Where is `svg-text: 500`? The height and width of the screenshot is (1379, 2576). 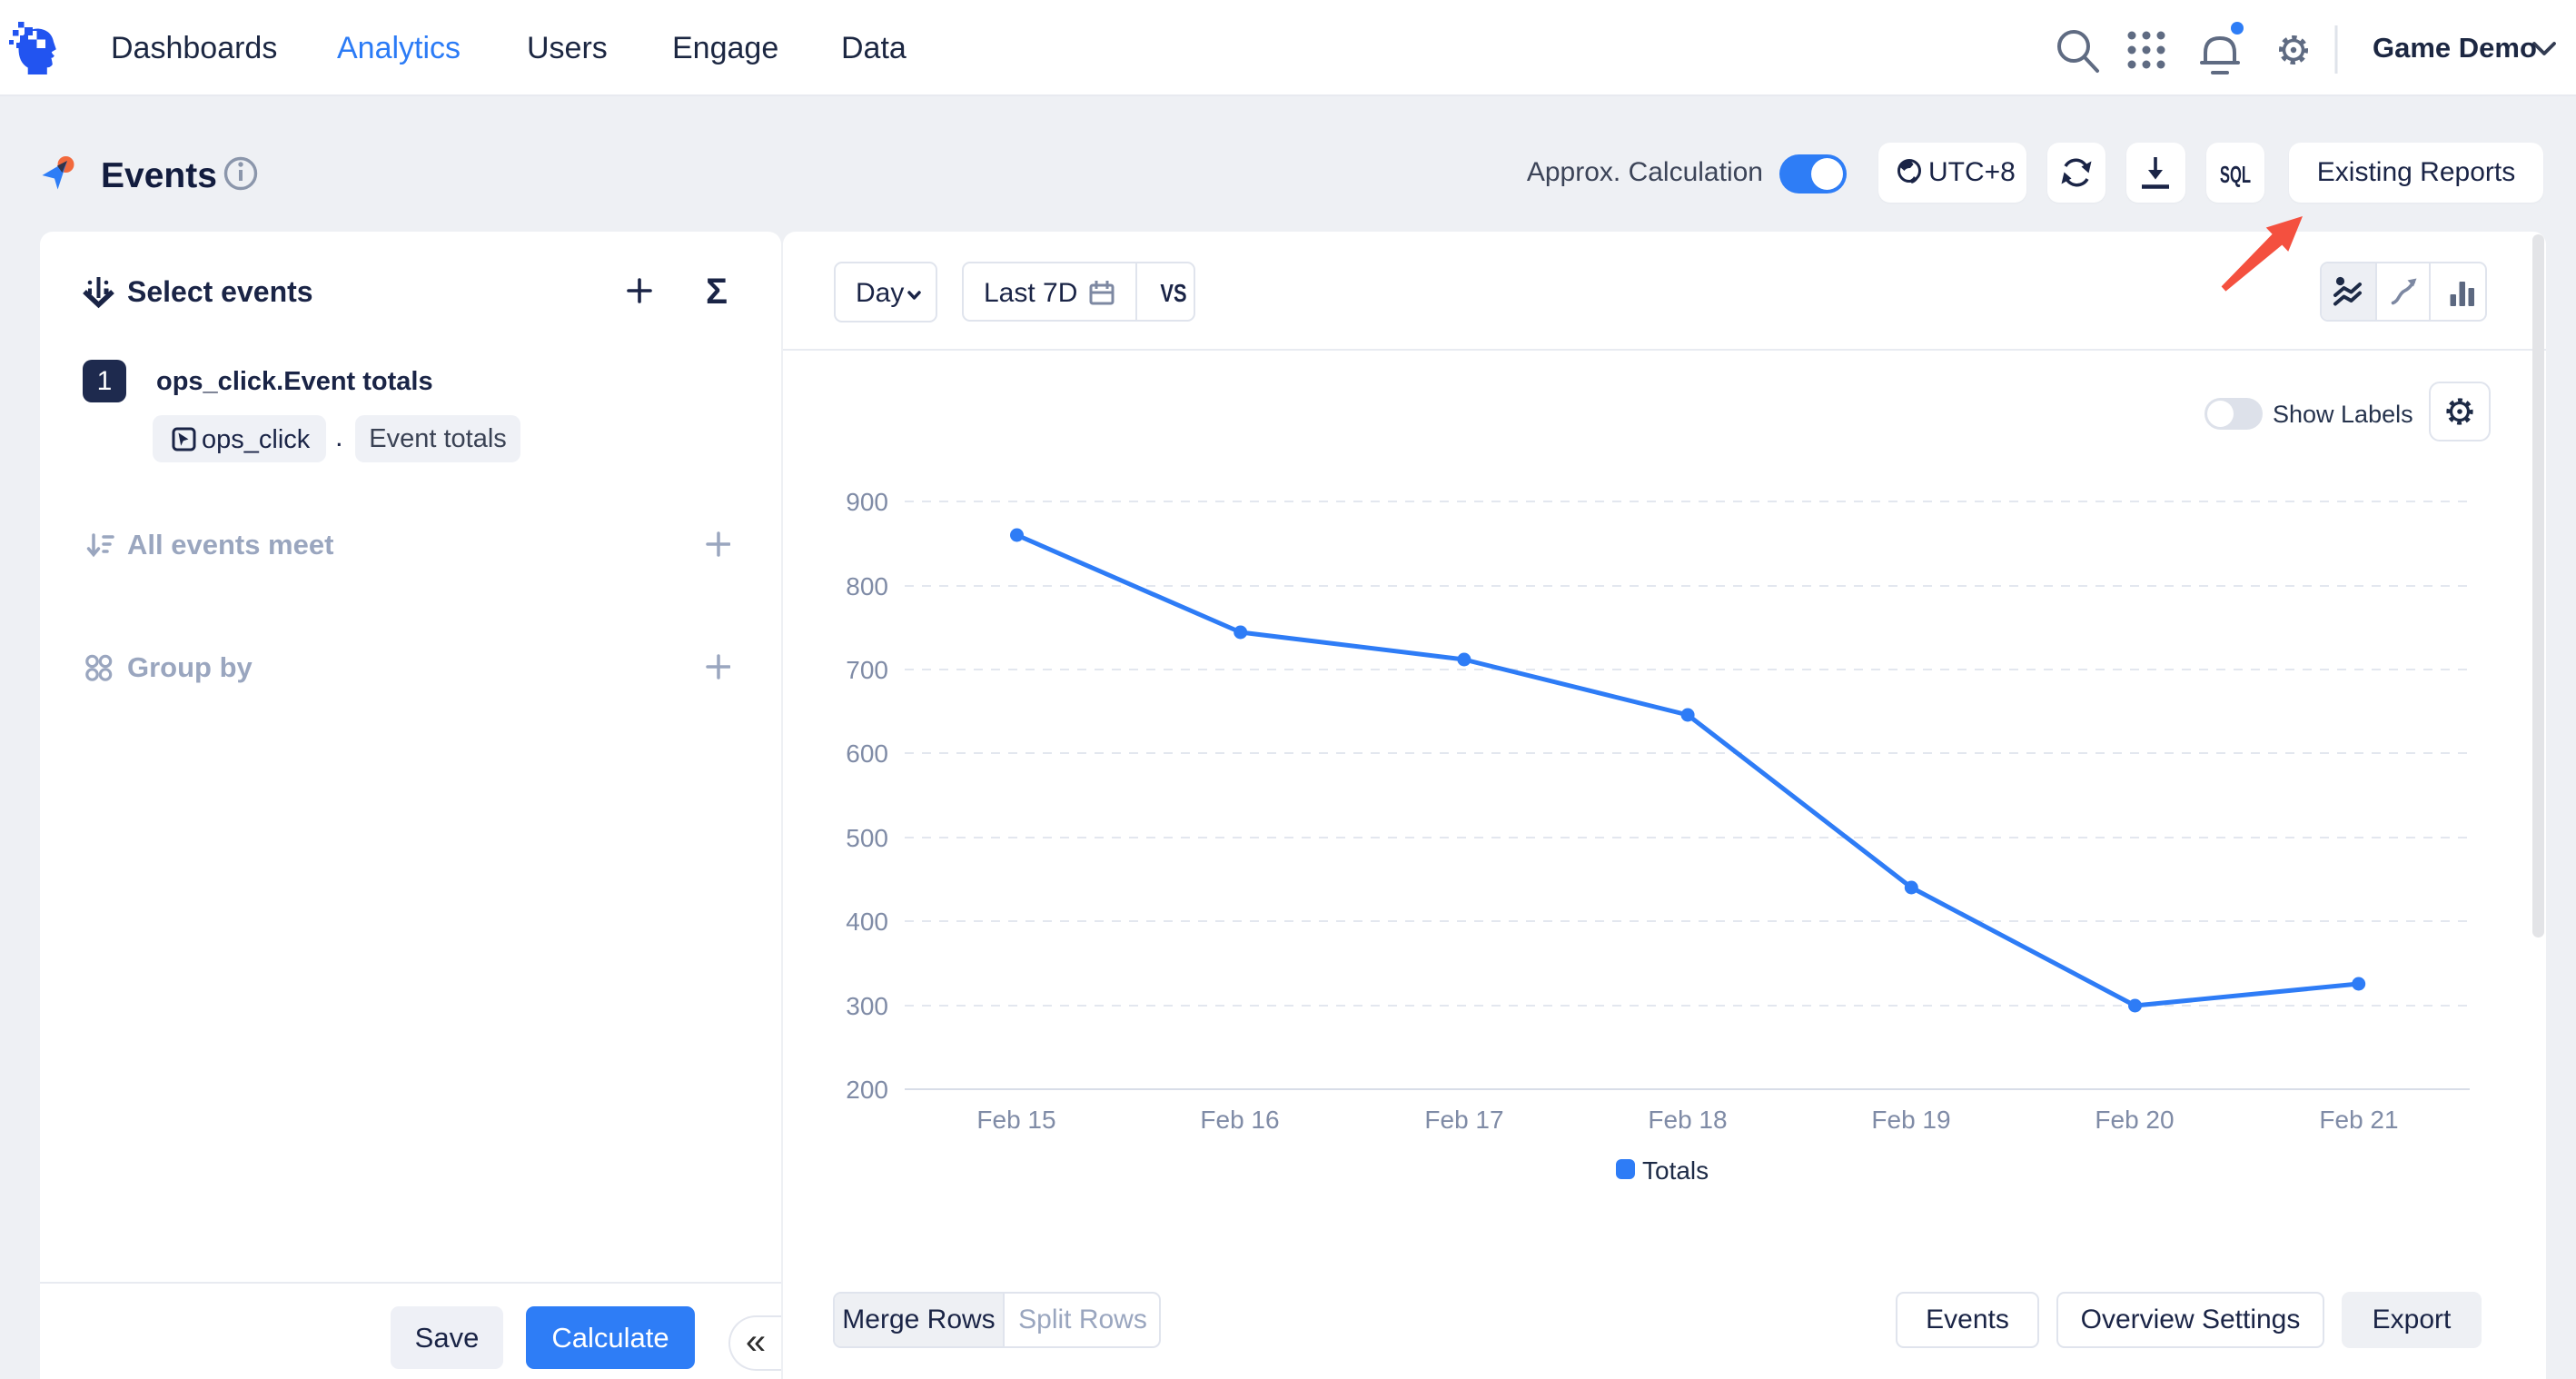 svg-text: 500 is located at coordinates (867, 838).